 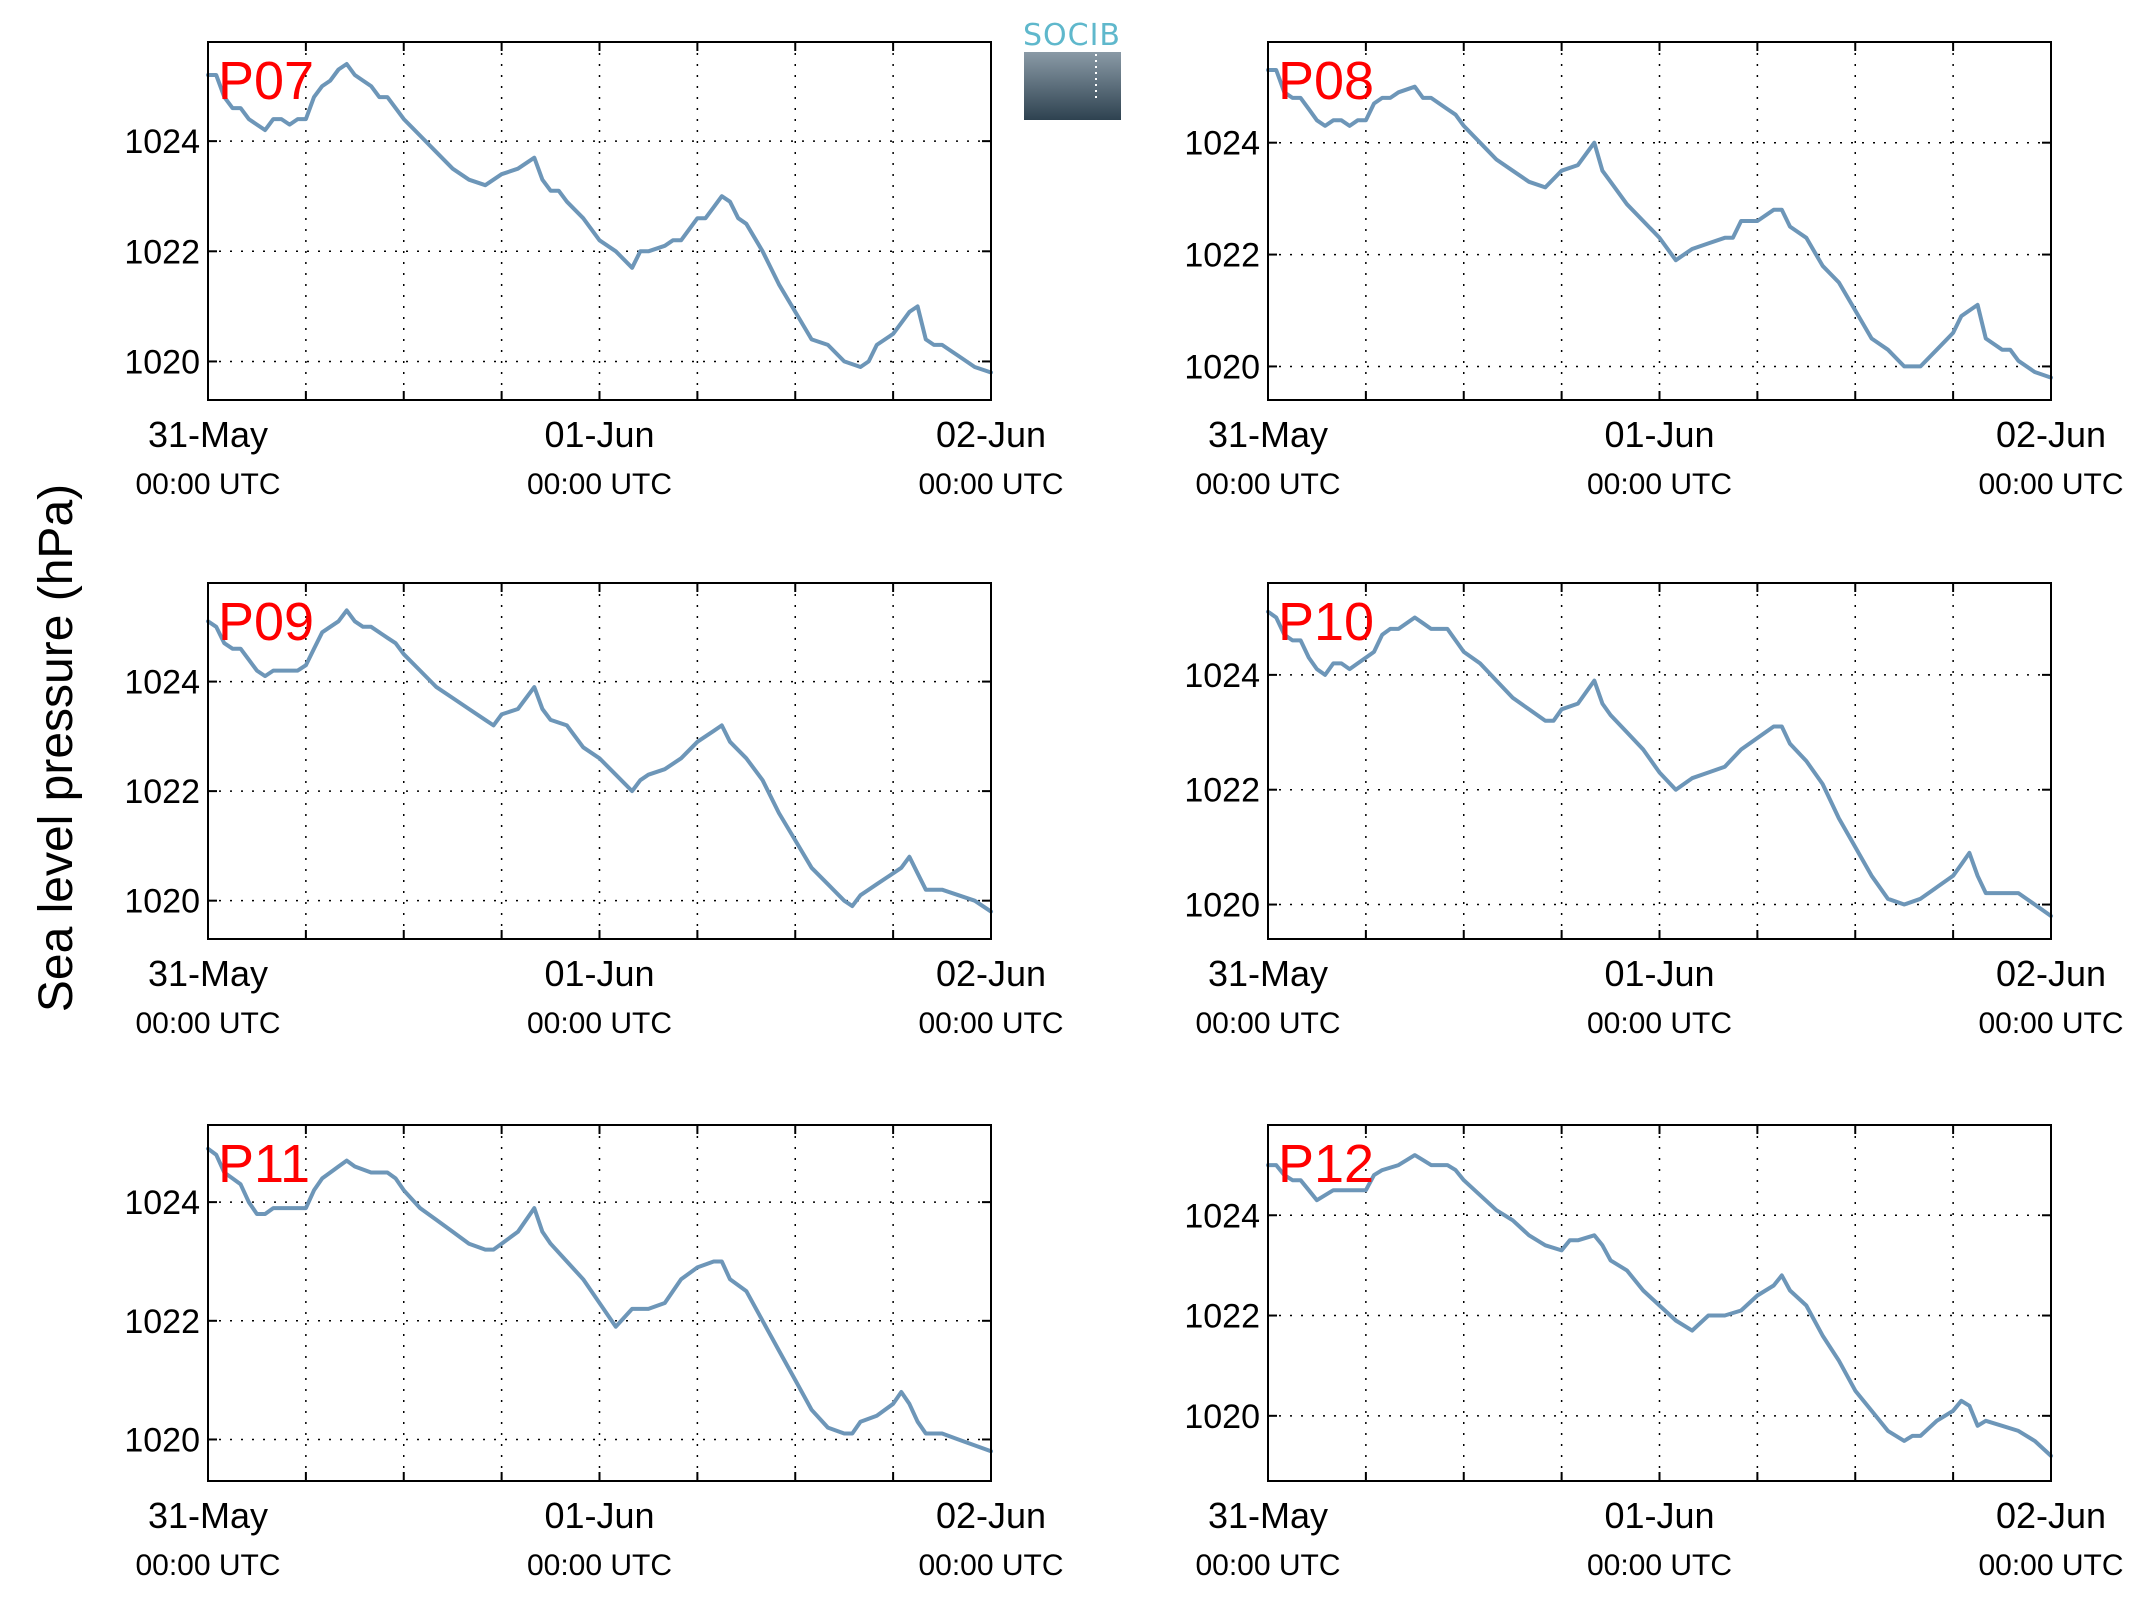 What do you see at coordinates (599, 761) in the screenshot?
I see `series-line-p09` at bounding box center [599, 761].